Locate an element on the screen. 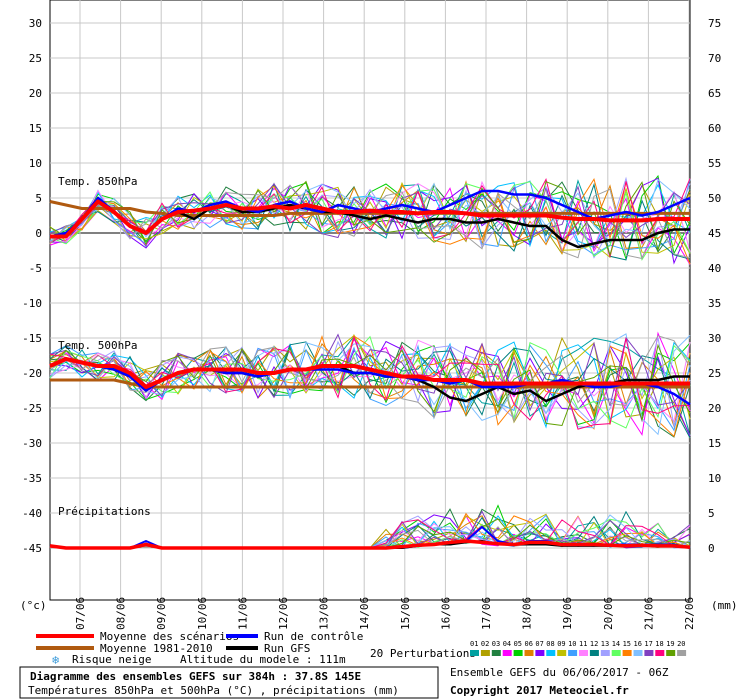  x-date-label: 21/06 is located at coordinates (648, 613).